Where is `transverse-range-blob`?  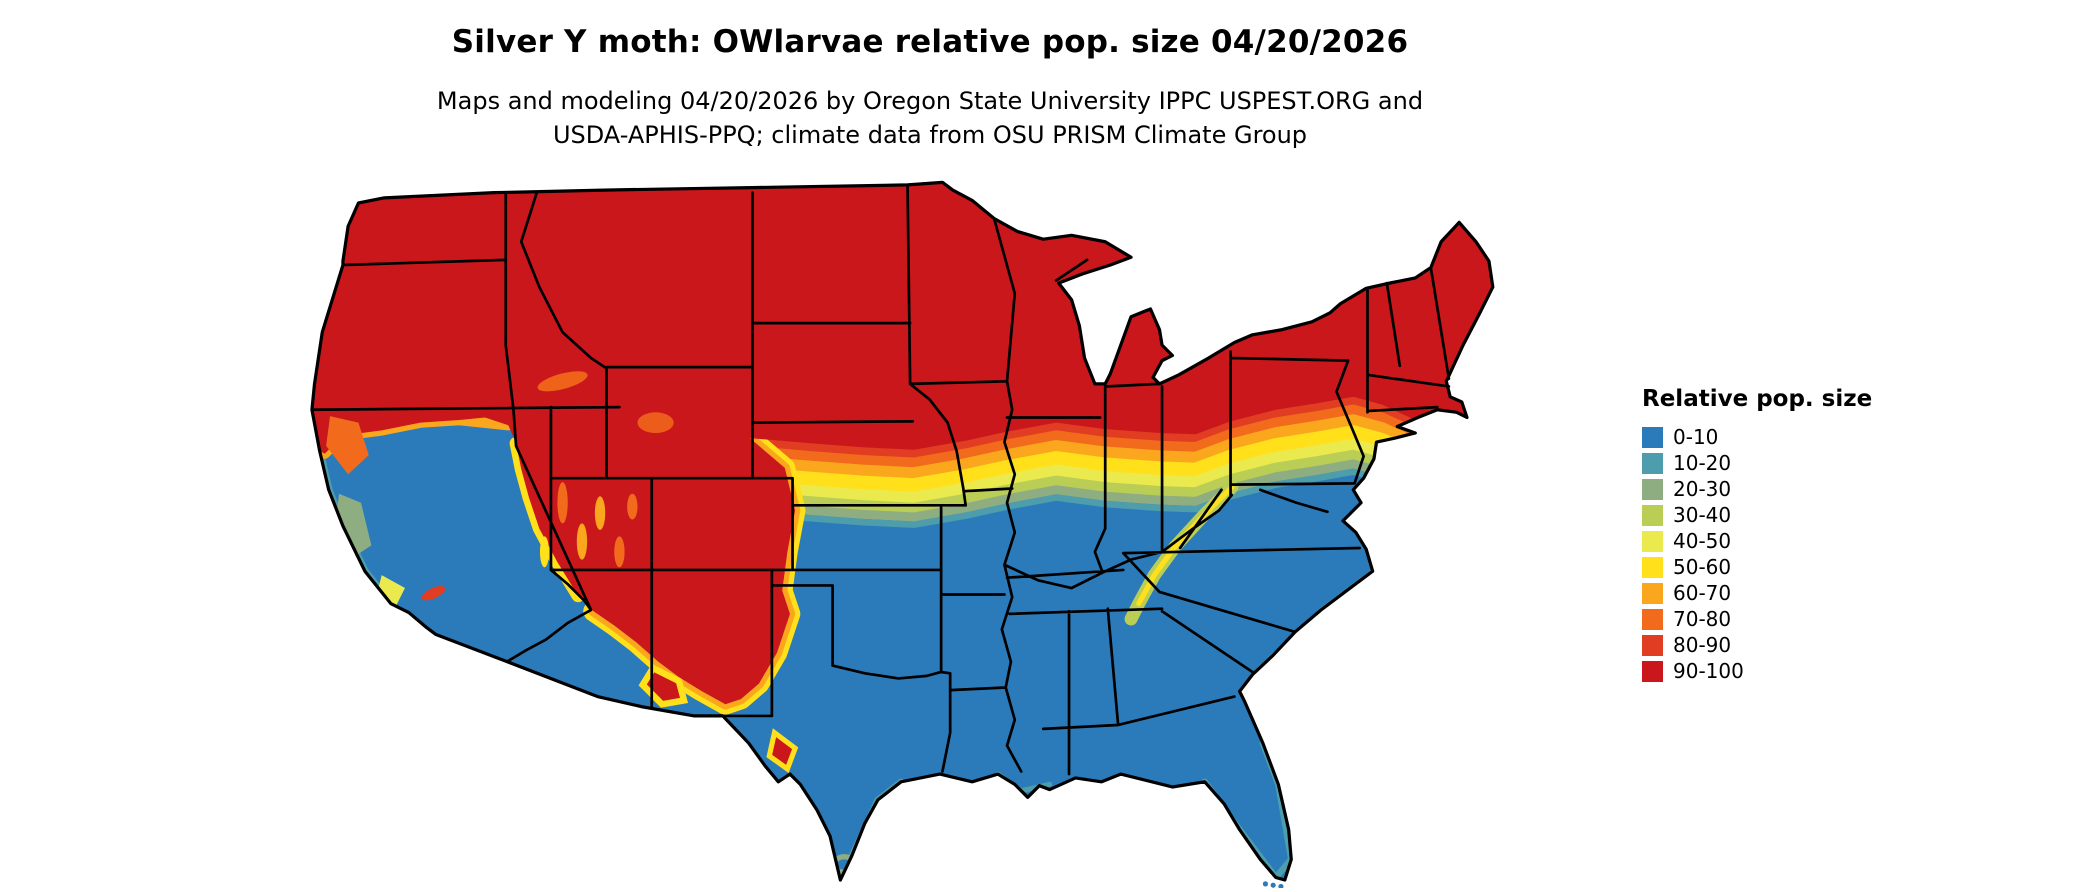 transverse-range-blob is located at coordinates (433, 593).